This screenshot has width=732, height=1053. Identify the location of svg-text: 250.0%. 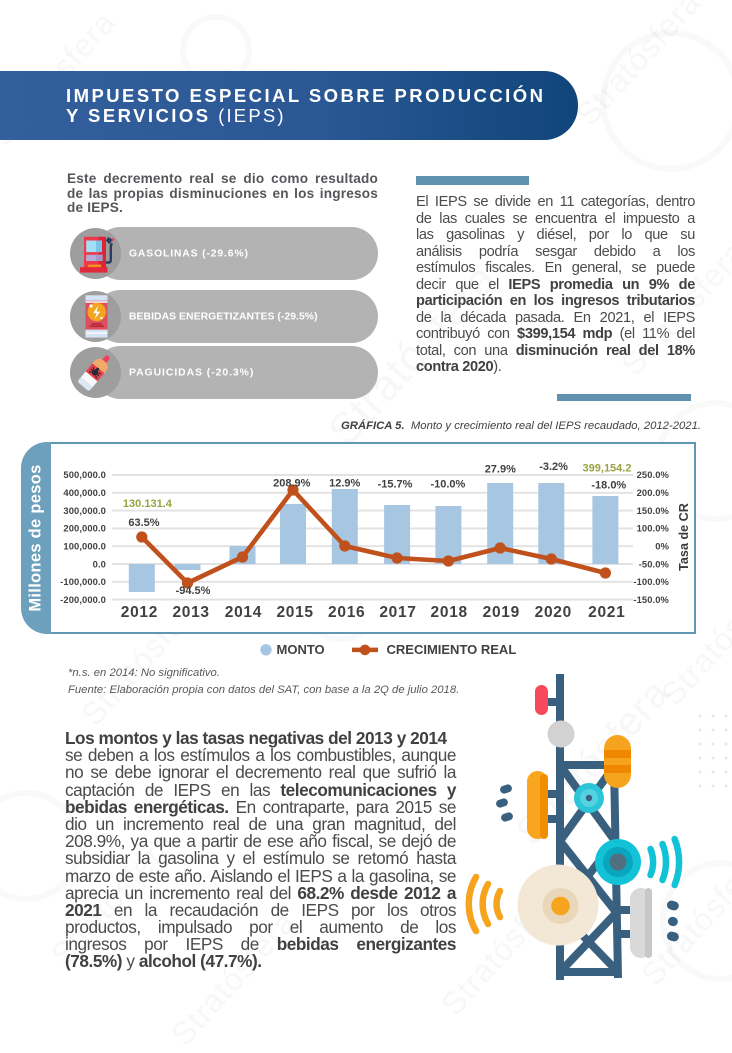
(653, 474).